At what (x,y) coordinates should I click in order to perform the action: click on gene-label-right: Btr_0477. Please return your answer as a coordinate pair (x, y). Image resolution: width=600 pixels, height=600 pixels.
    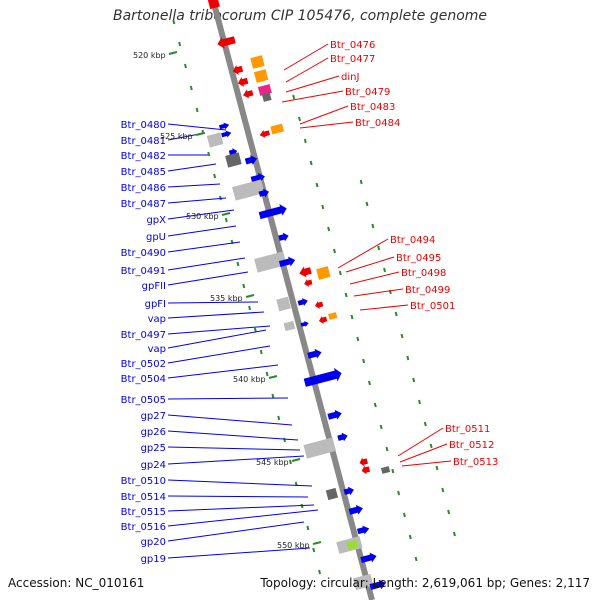
    Looking at the image, I should click on (352, 59).